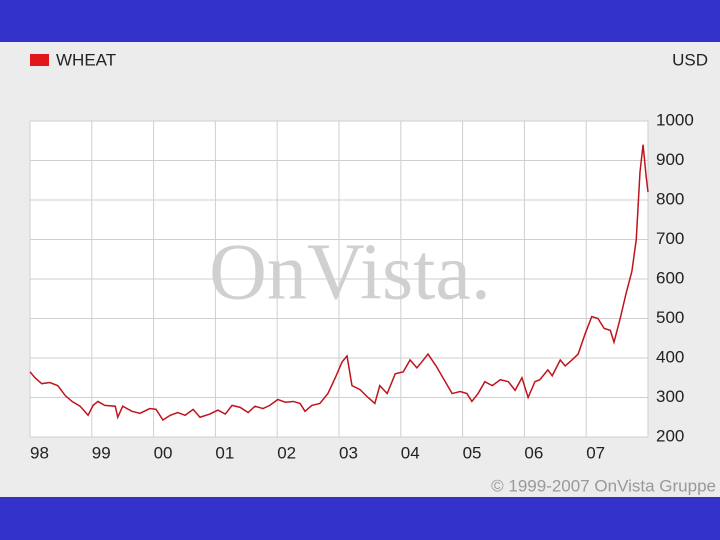  Describe the element at coordinates (670, 159) in the screenshot. I see `y-tick-label: 900` at that location.